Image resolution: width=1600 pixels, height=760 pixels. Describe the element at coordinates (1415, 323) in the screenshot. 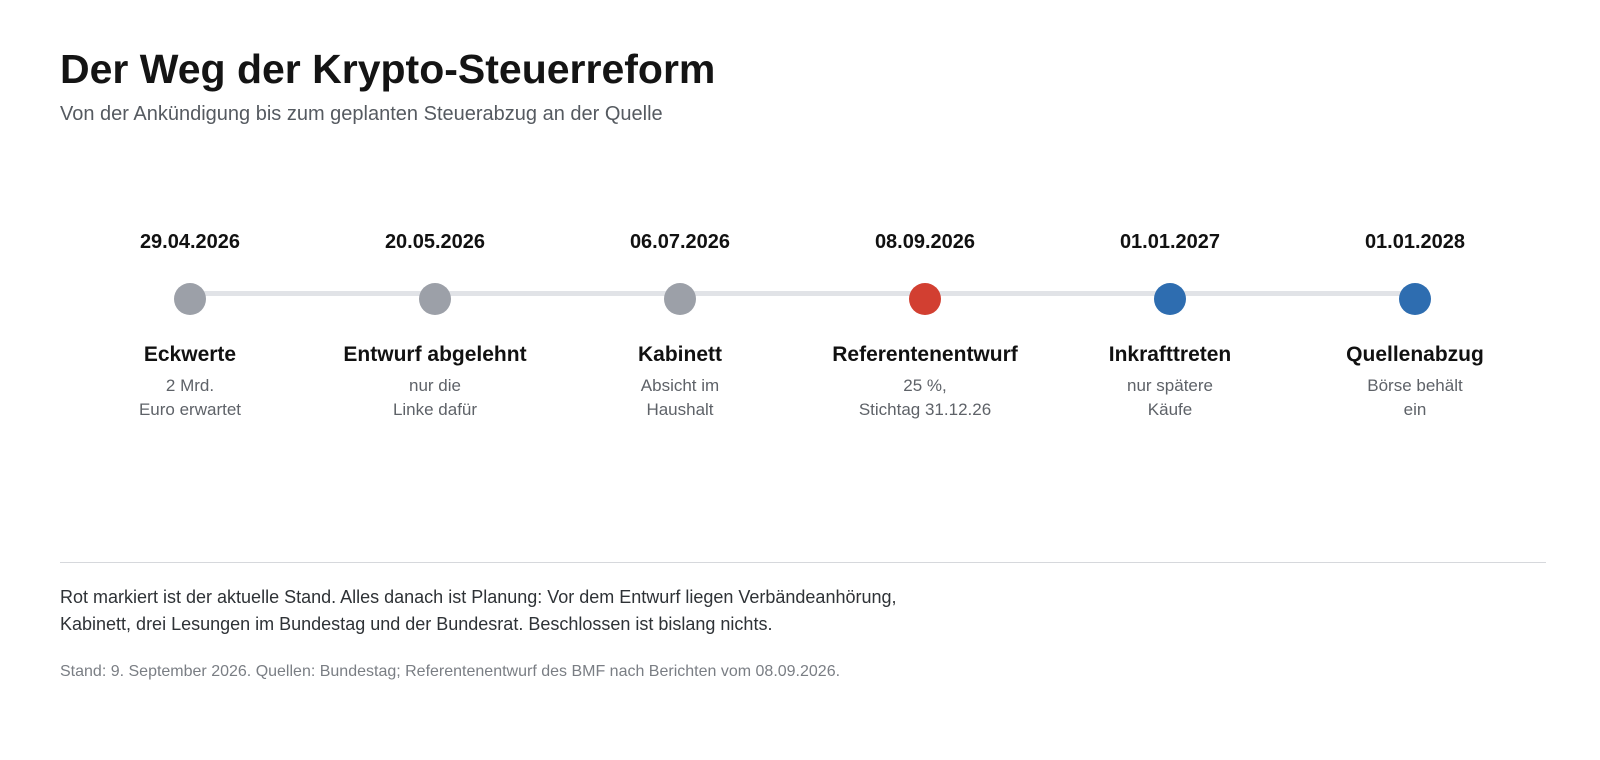

I see `timeline-step-quellenabzug: 01.01.2028 Quellenabzug Börse behält ein` at that location.